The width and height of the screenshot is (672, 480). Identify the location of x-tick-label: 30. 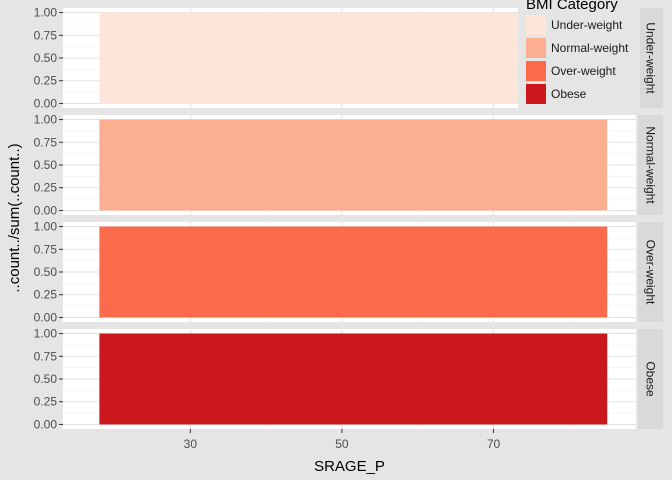
(191, 444).